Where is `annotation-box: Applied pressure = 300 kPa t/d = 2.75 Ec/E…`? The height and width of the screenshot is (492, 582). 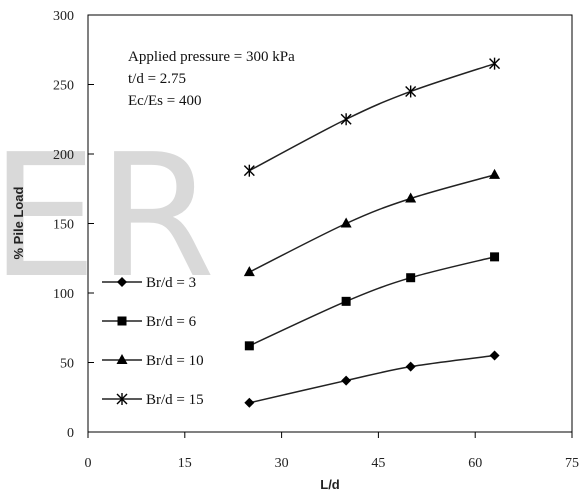 annotation-box: Applied pressure = 300 kPa t/d = 2.75 Ec/E… is located at coordinates (211, 79).